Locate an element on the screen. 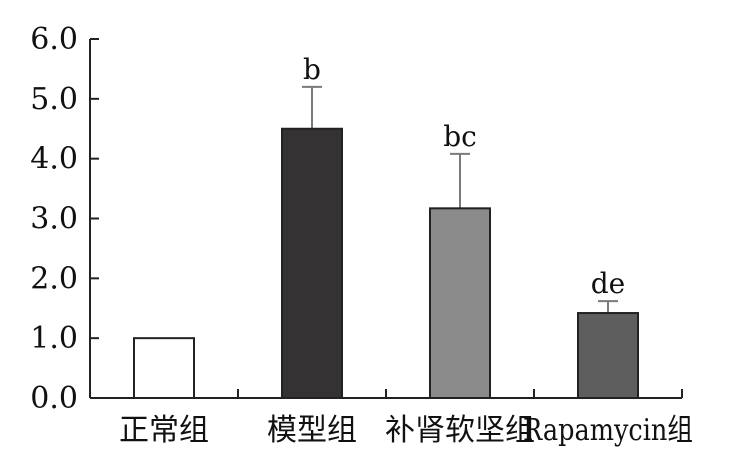 The image size is (749, 454). y-tick-label: 2.0 is located at coordinates (54, 278).